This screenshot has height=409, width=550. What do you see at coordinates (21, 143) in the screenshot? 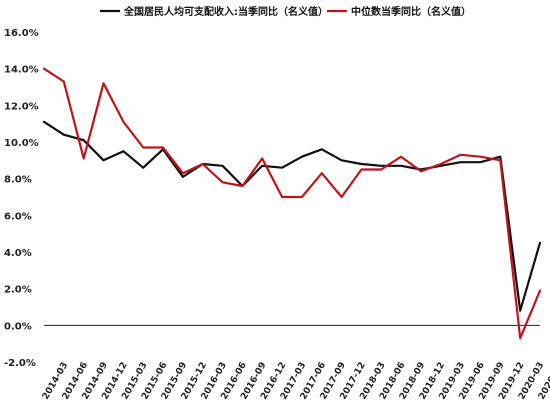
I see `y-tick-label: 10.0%` at bounding box center [21, 143].